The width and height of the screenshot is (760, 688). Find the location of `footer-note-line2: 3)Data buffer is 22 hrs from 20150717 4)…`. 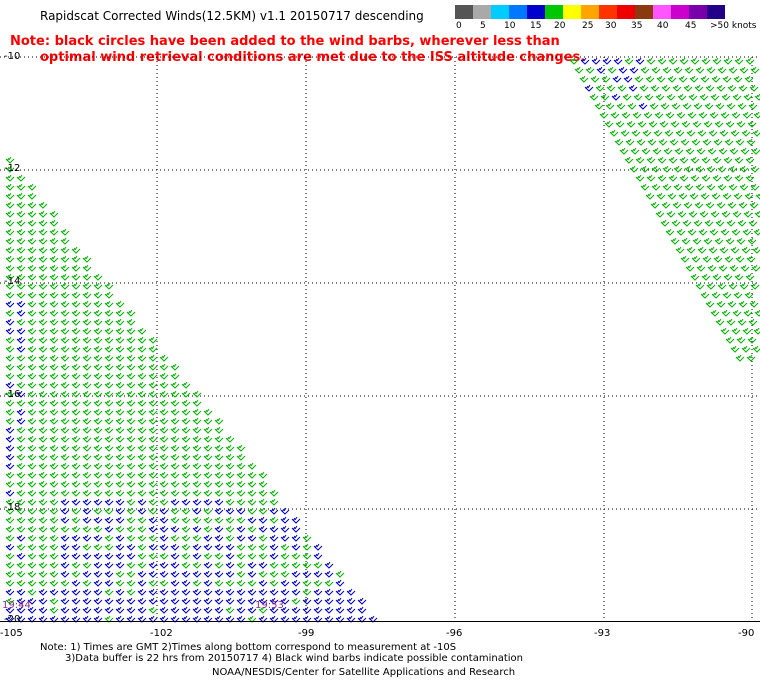

footer-note-line2: 3)Data buffer is 22 hrs from 20150717 4)… is located at coordinates (294, 658).